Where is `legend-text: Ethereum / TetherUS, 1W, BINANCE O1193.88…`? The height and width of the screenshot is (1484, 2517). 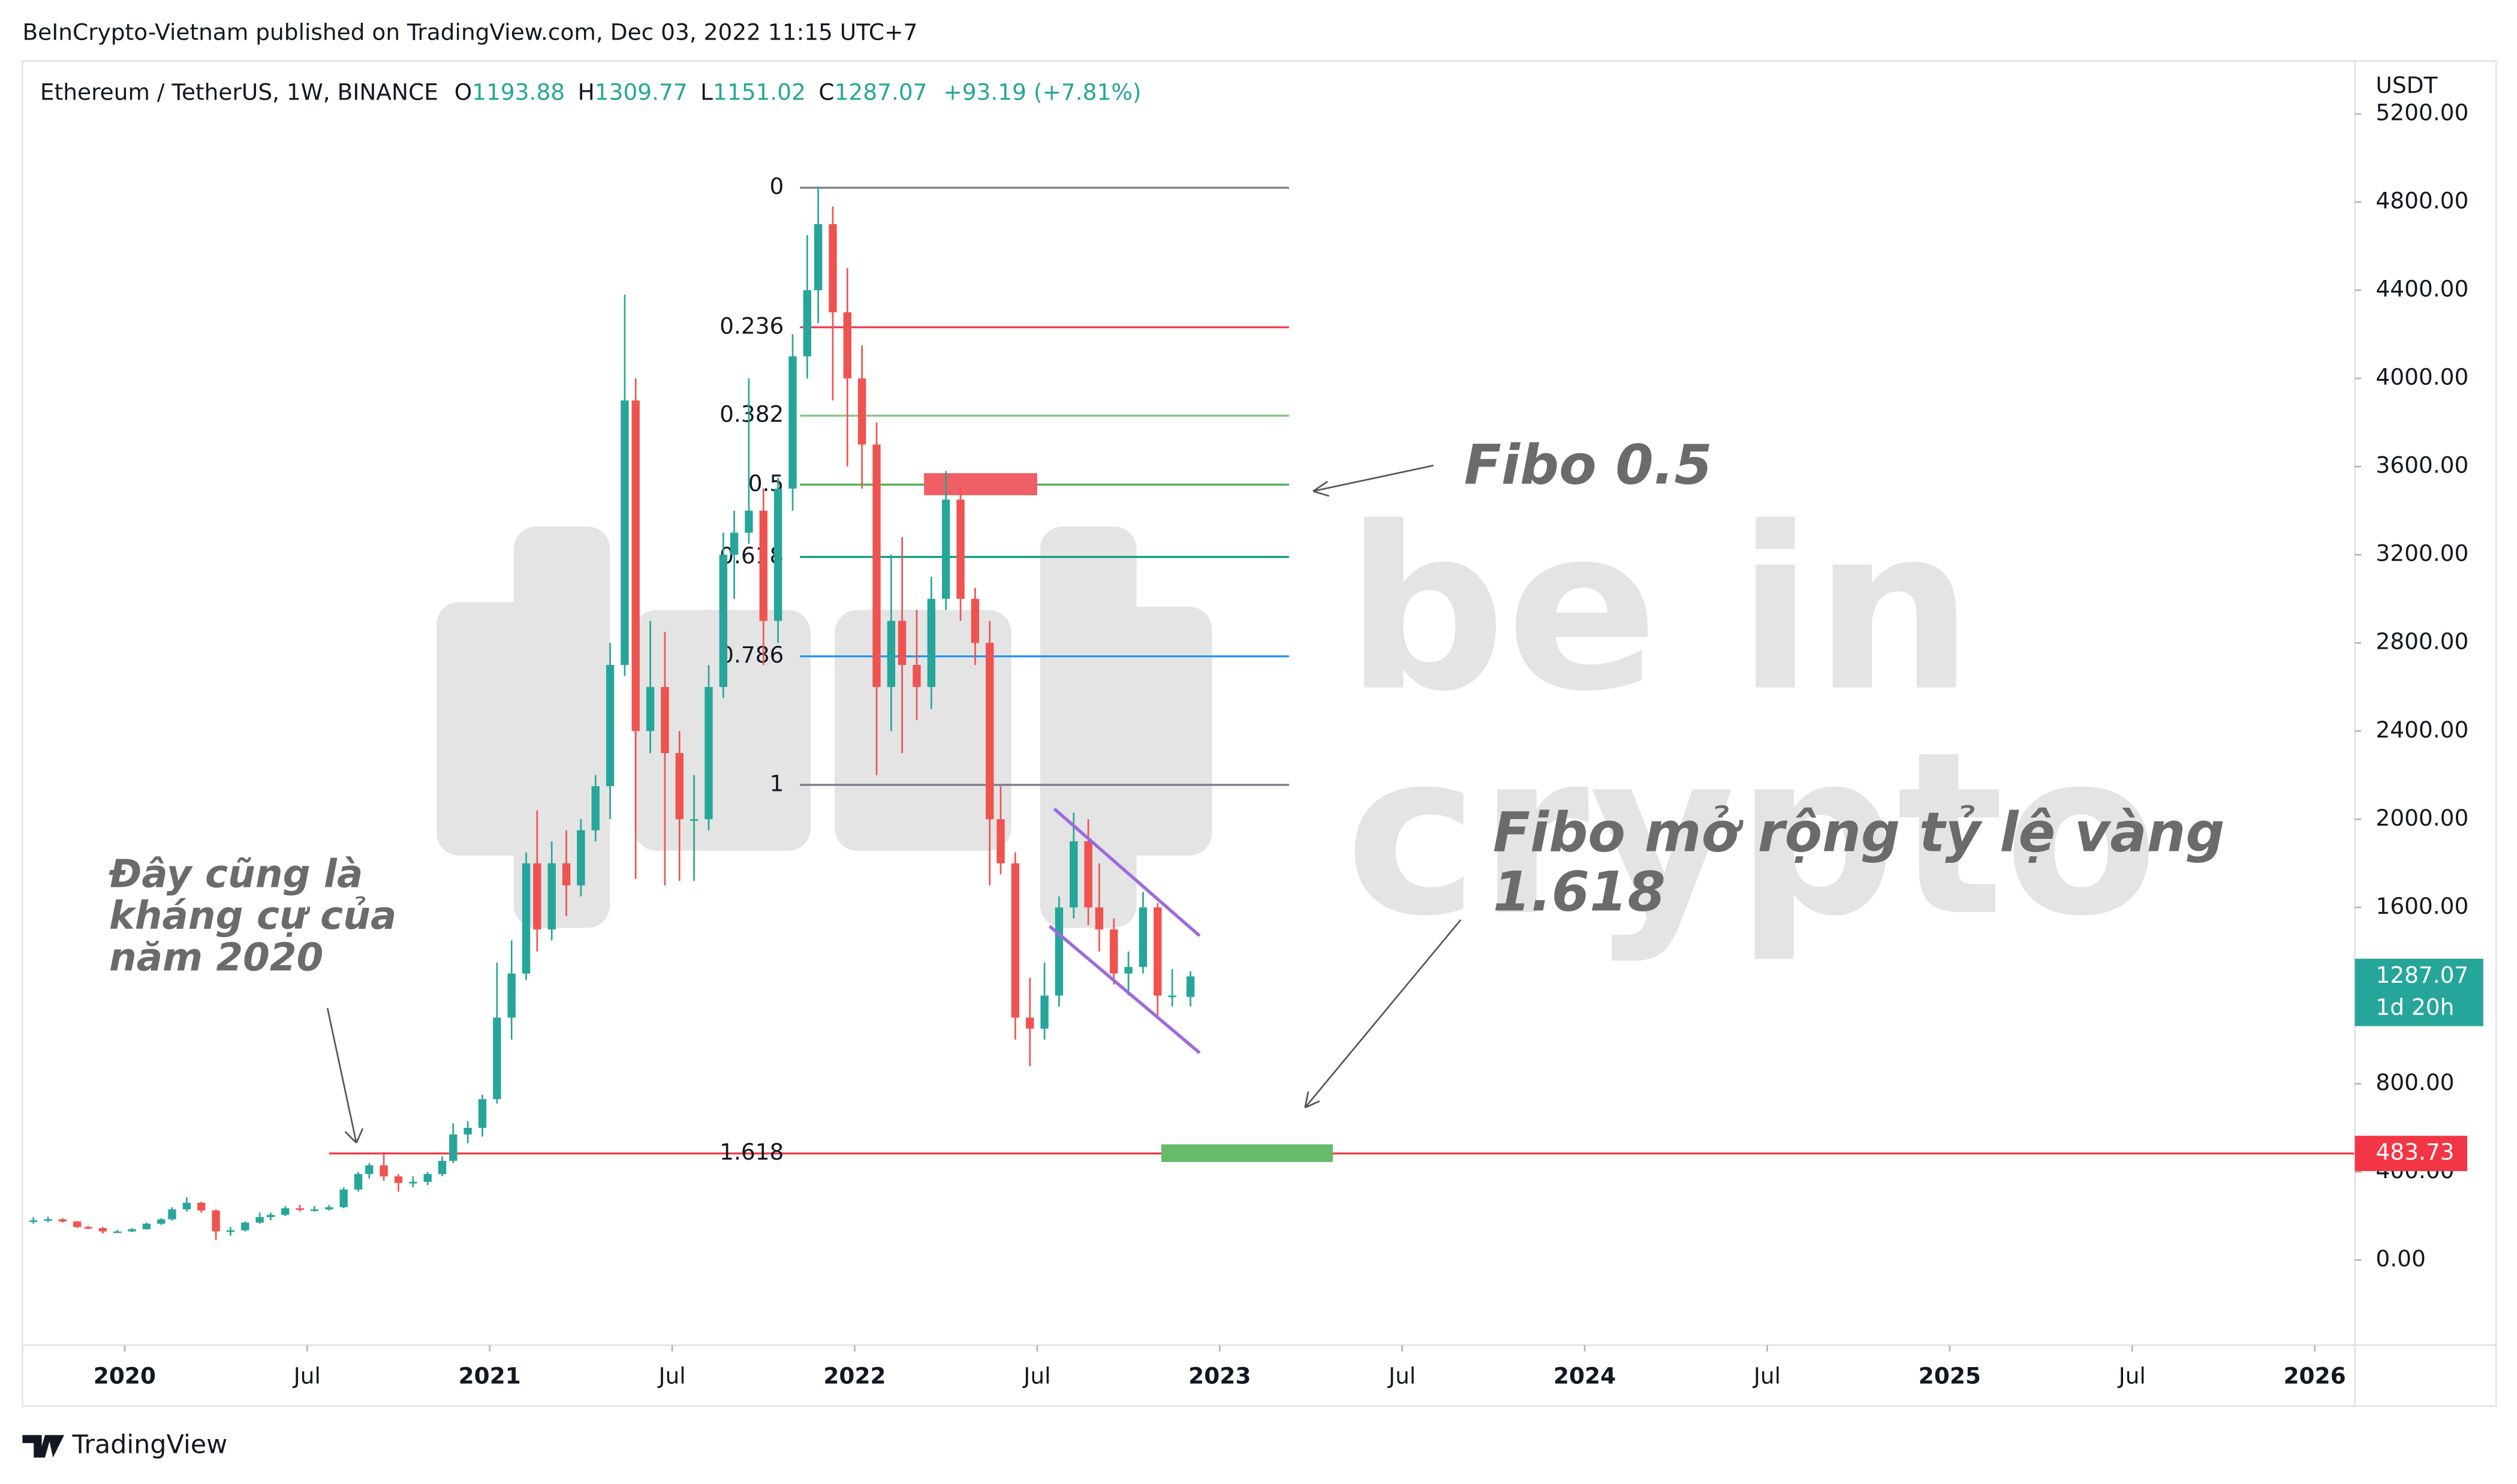
legend-text: Ethereum / TetherUS, 1W, BINANCE O1193.88… is located at coordinates (591, 92).